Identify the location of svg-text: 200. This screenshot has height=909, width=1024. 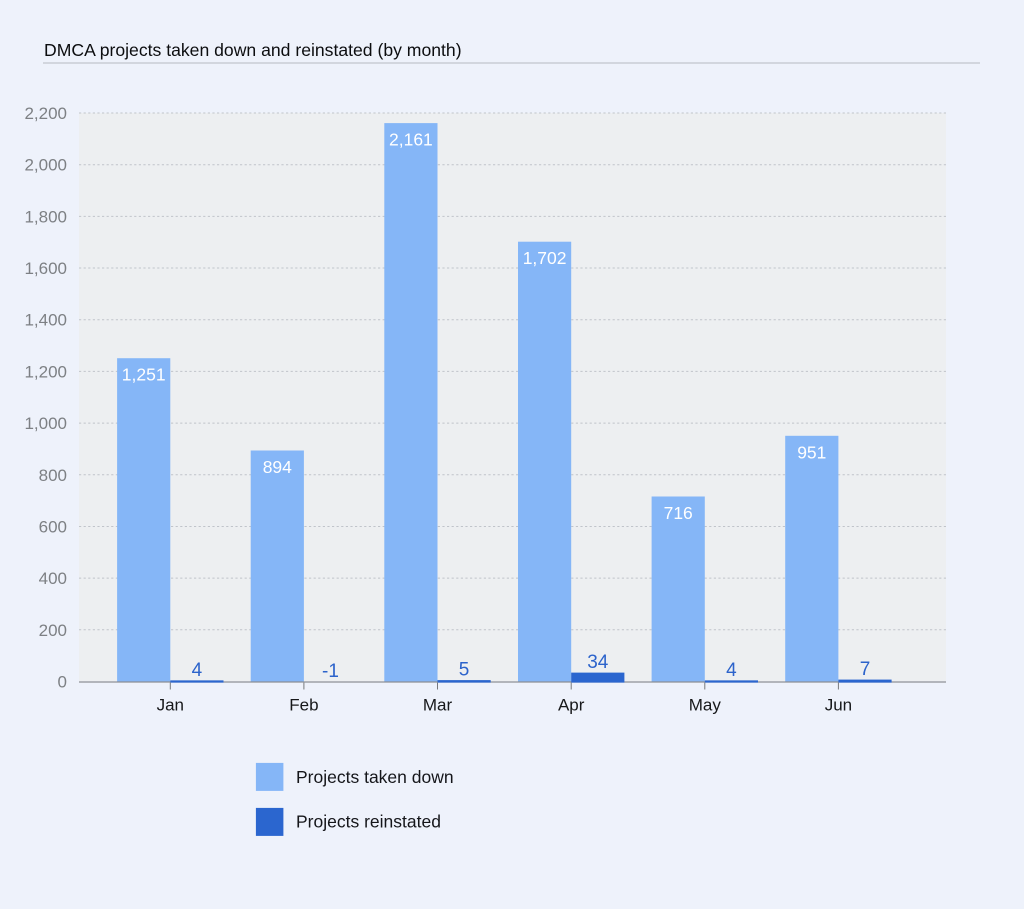
(53, 630).